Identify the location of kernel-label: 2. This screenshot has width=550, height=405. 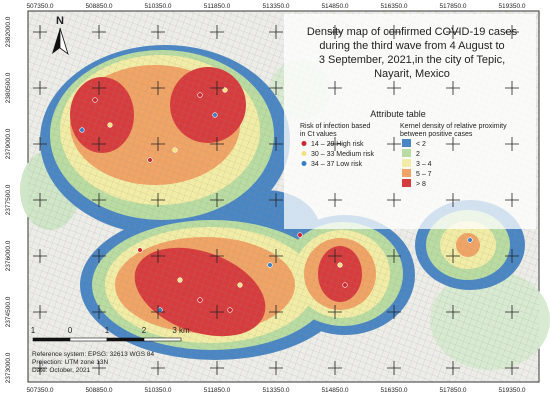
(418, 154).